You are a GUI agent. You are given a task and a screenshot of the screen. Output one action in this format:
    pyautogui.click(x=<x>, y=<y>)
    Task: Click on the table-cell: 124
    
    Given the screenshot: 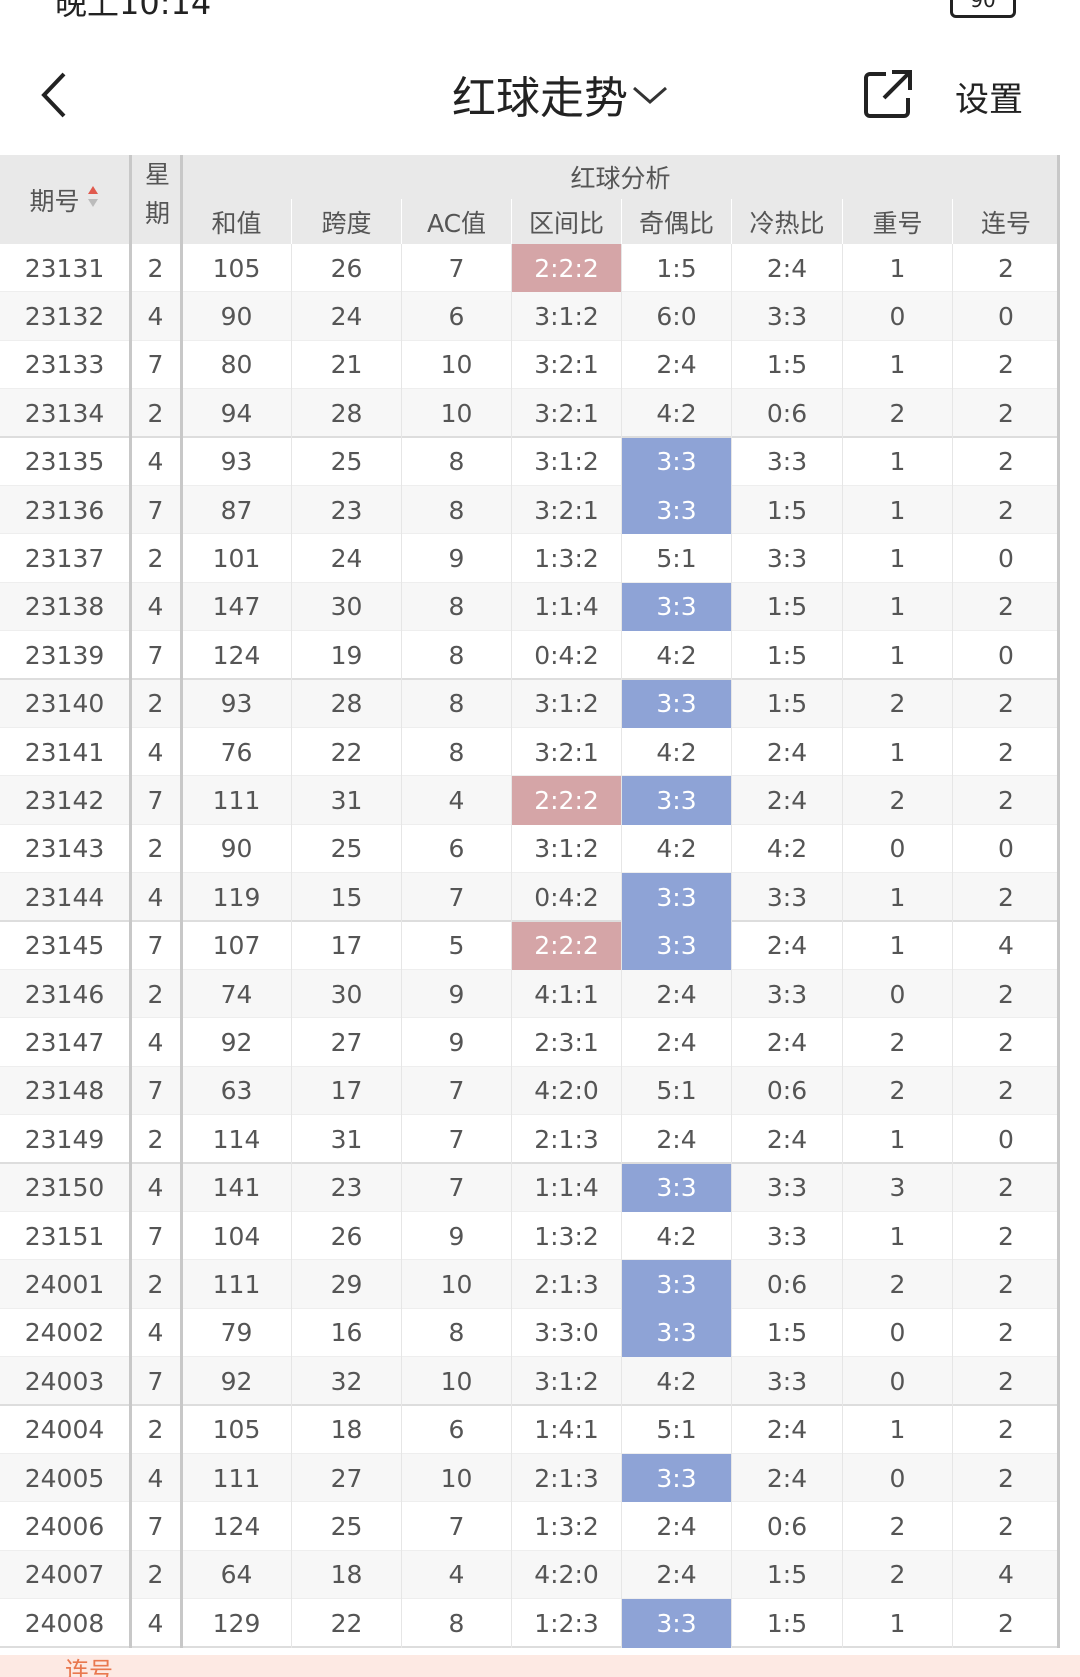 What is the action you would take?
    pyautogui.click(x=236, y=655)
    